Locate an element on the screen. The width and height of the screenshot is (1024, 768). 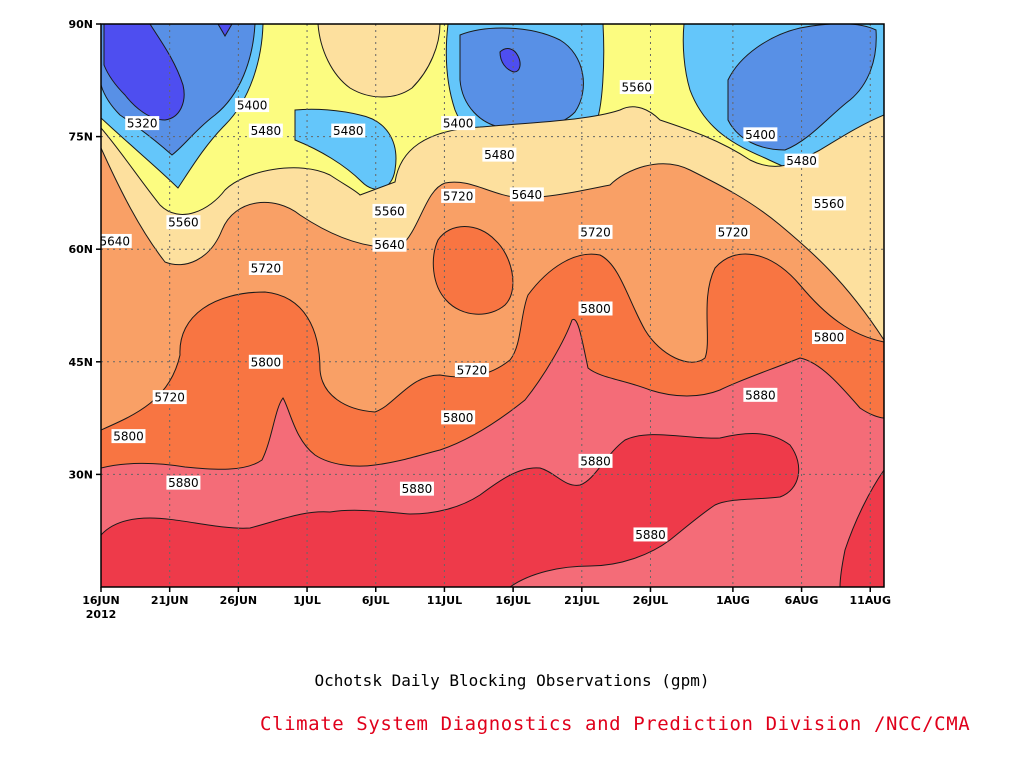
x-tick-label: 1AUG is located at coordinates (733, 600).